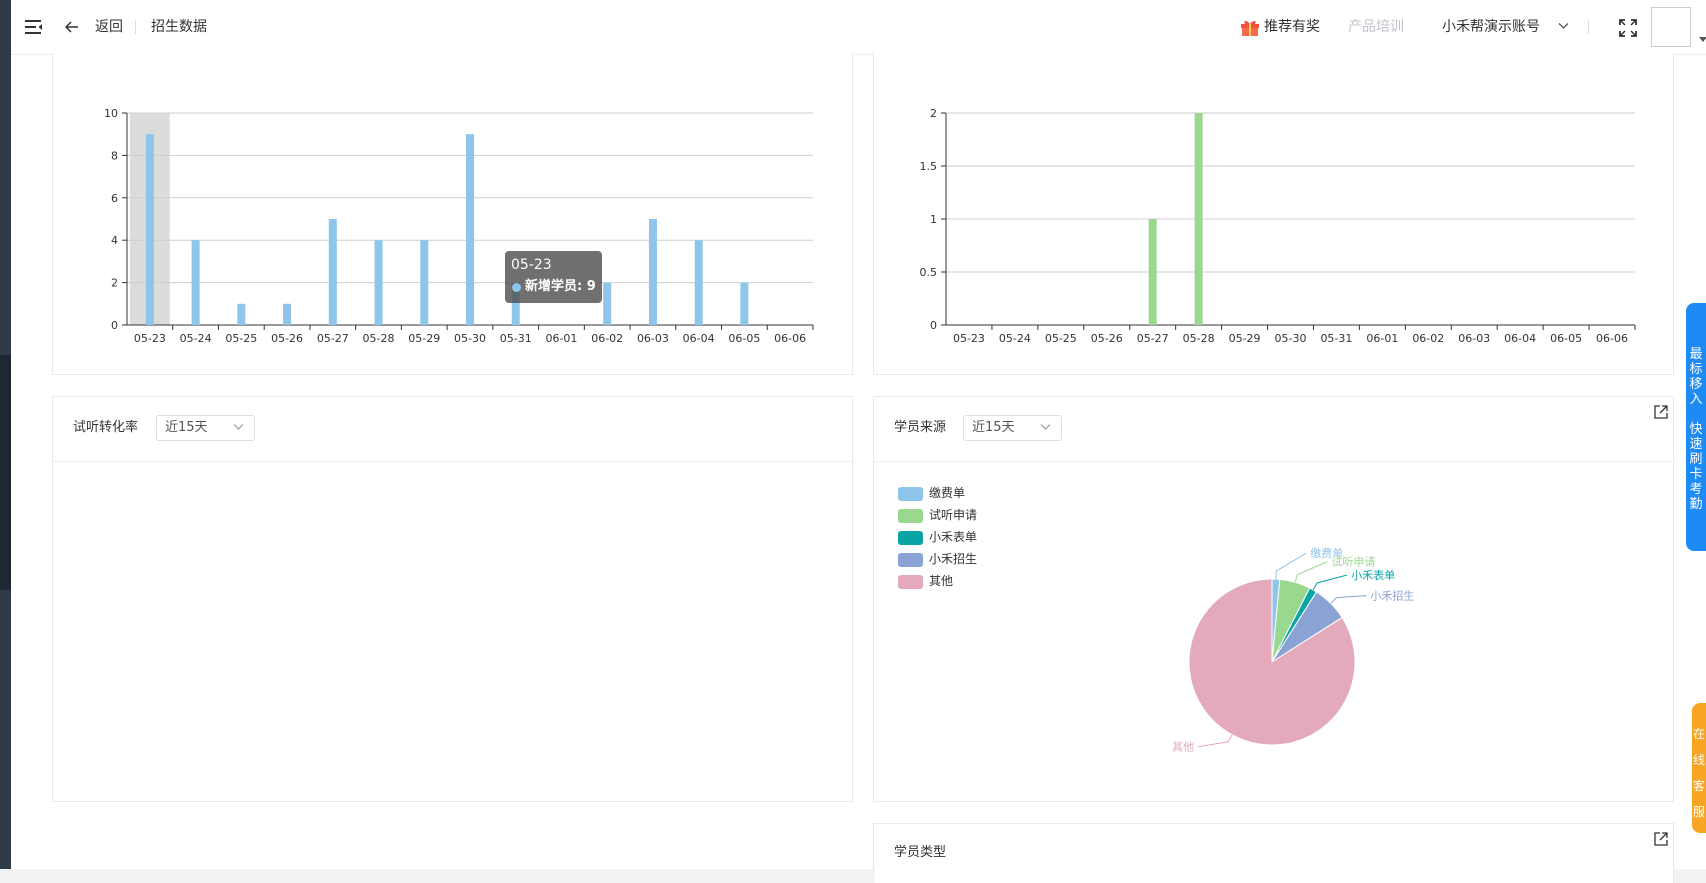  I want to click on legend-label: 试听申请, so click(953, 515).